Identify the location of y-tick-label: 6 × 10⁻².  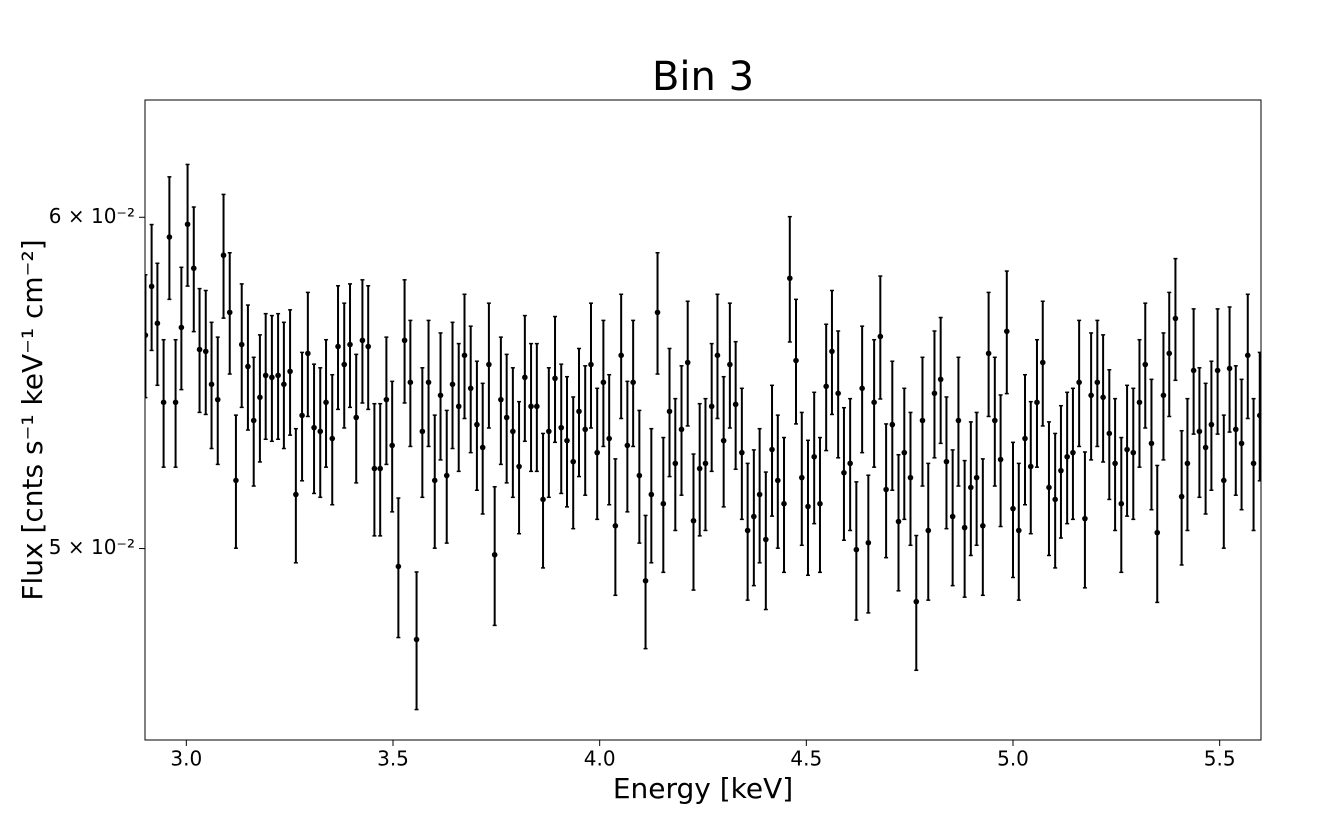
(92, 216).